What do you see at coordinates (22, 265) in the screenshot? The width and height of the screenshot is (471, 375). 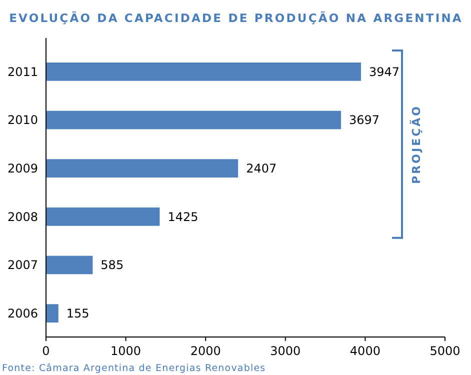 I see `y-tick-label: 2007` at bounding box center [22, 265].